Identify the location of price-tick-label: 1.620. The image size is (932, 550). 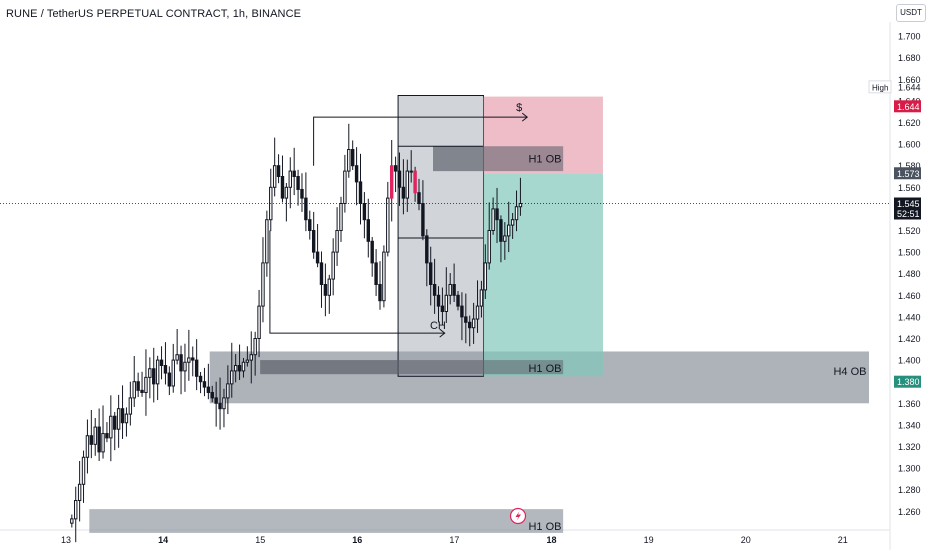
(909, 123).